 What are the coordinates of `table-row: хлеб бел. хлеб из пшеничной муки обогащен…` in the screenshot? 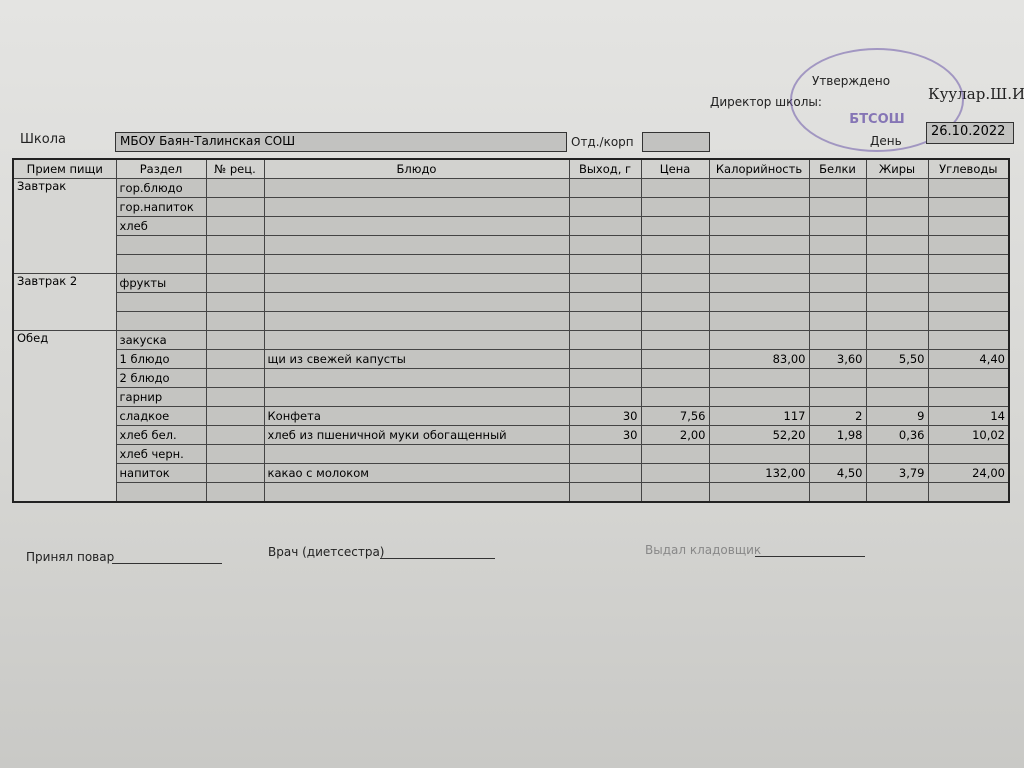 It's located at (511, 435).